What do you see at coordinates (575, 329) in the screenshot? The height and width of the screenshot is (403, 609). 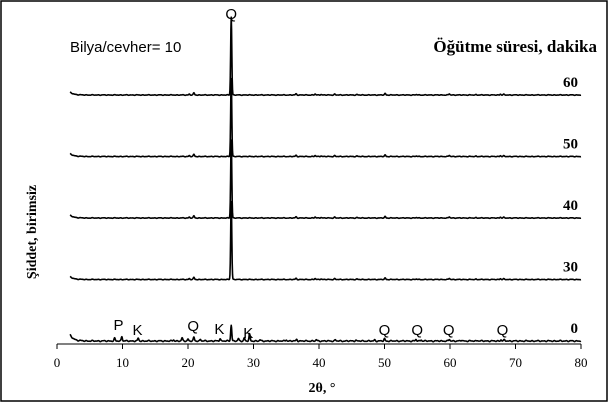 I see `series-label-0: 0` at bounding box center [575, 329].